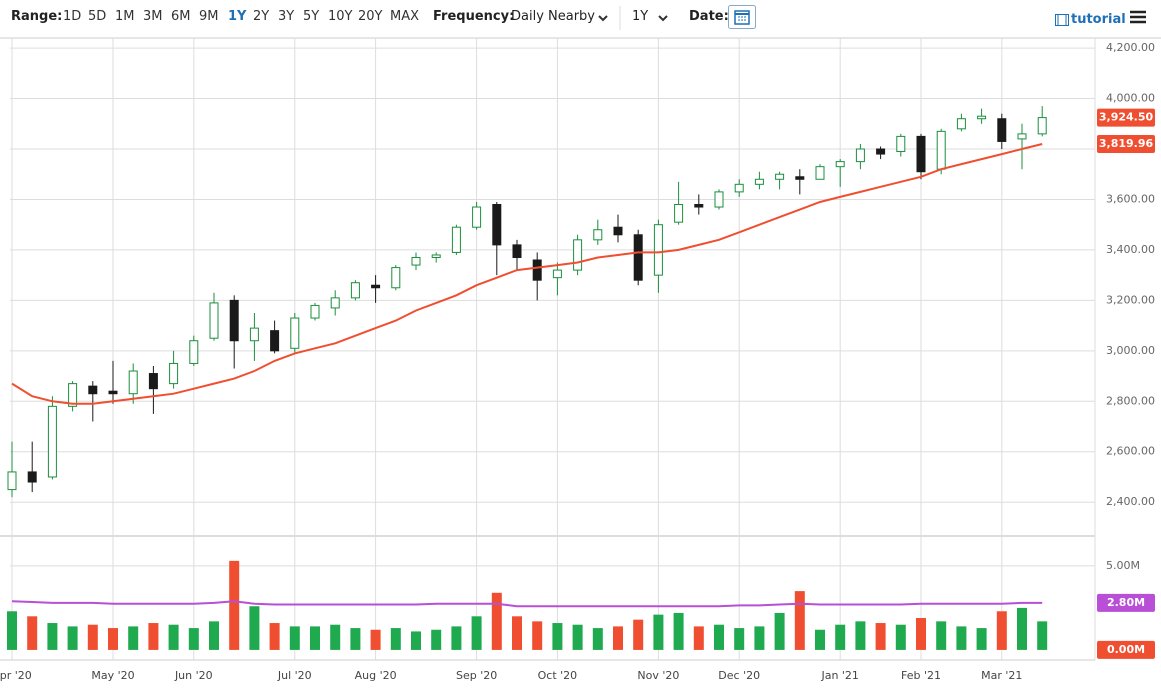  Describe the element at coordinates (558, 675) in the screenshot. I see `x-tick-label: Oct '20` at that location.